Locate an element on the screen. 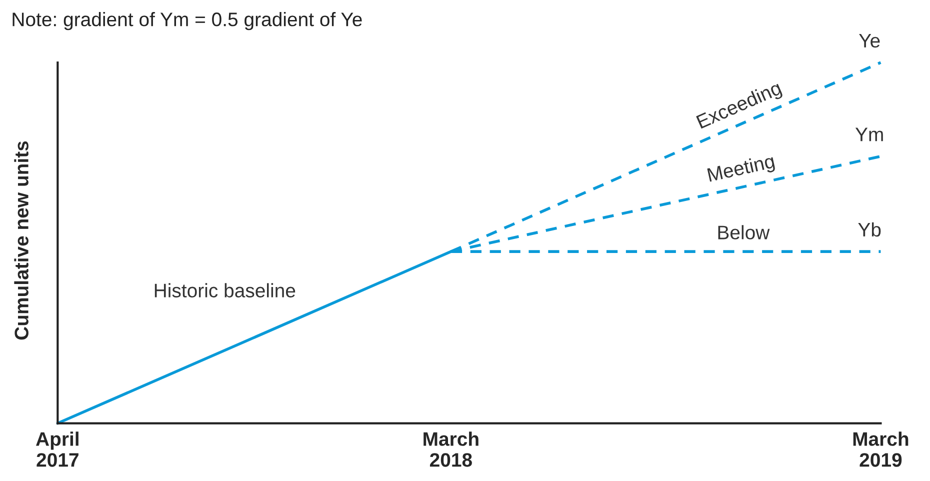 This screenshot has width=930, height=481. text: Meeting is located at coordinates (741, 170).